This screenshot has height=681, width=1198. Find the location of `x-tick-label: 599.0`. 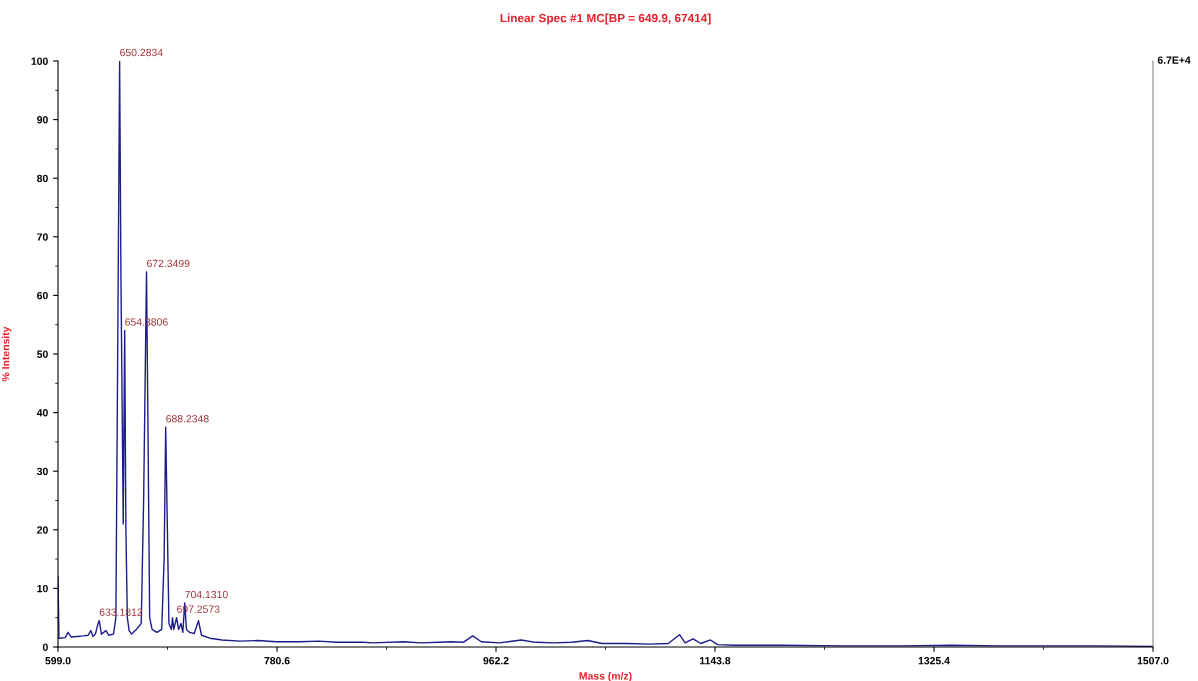

x-tick-label: 599.0 is located at coordinates (58, 661).